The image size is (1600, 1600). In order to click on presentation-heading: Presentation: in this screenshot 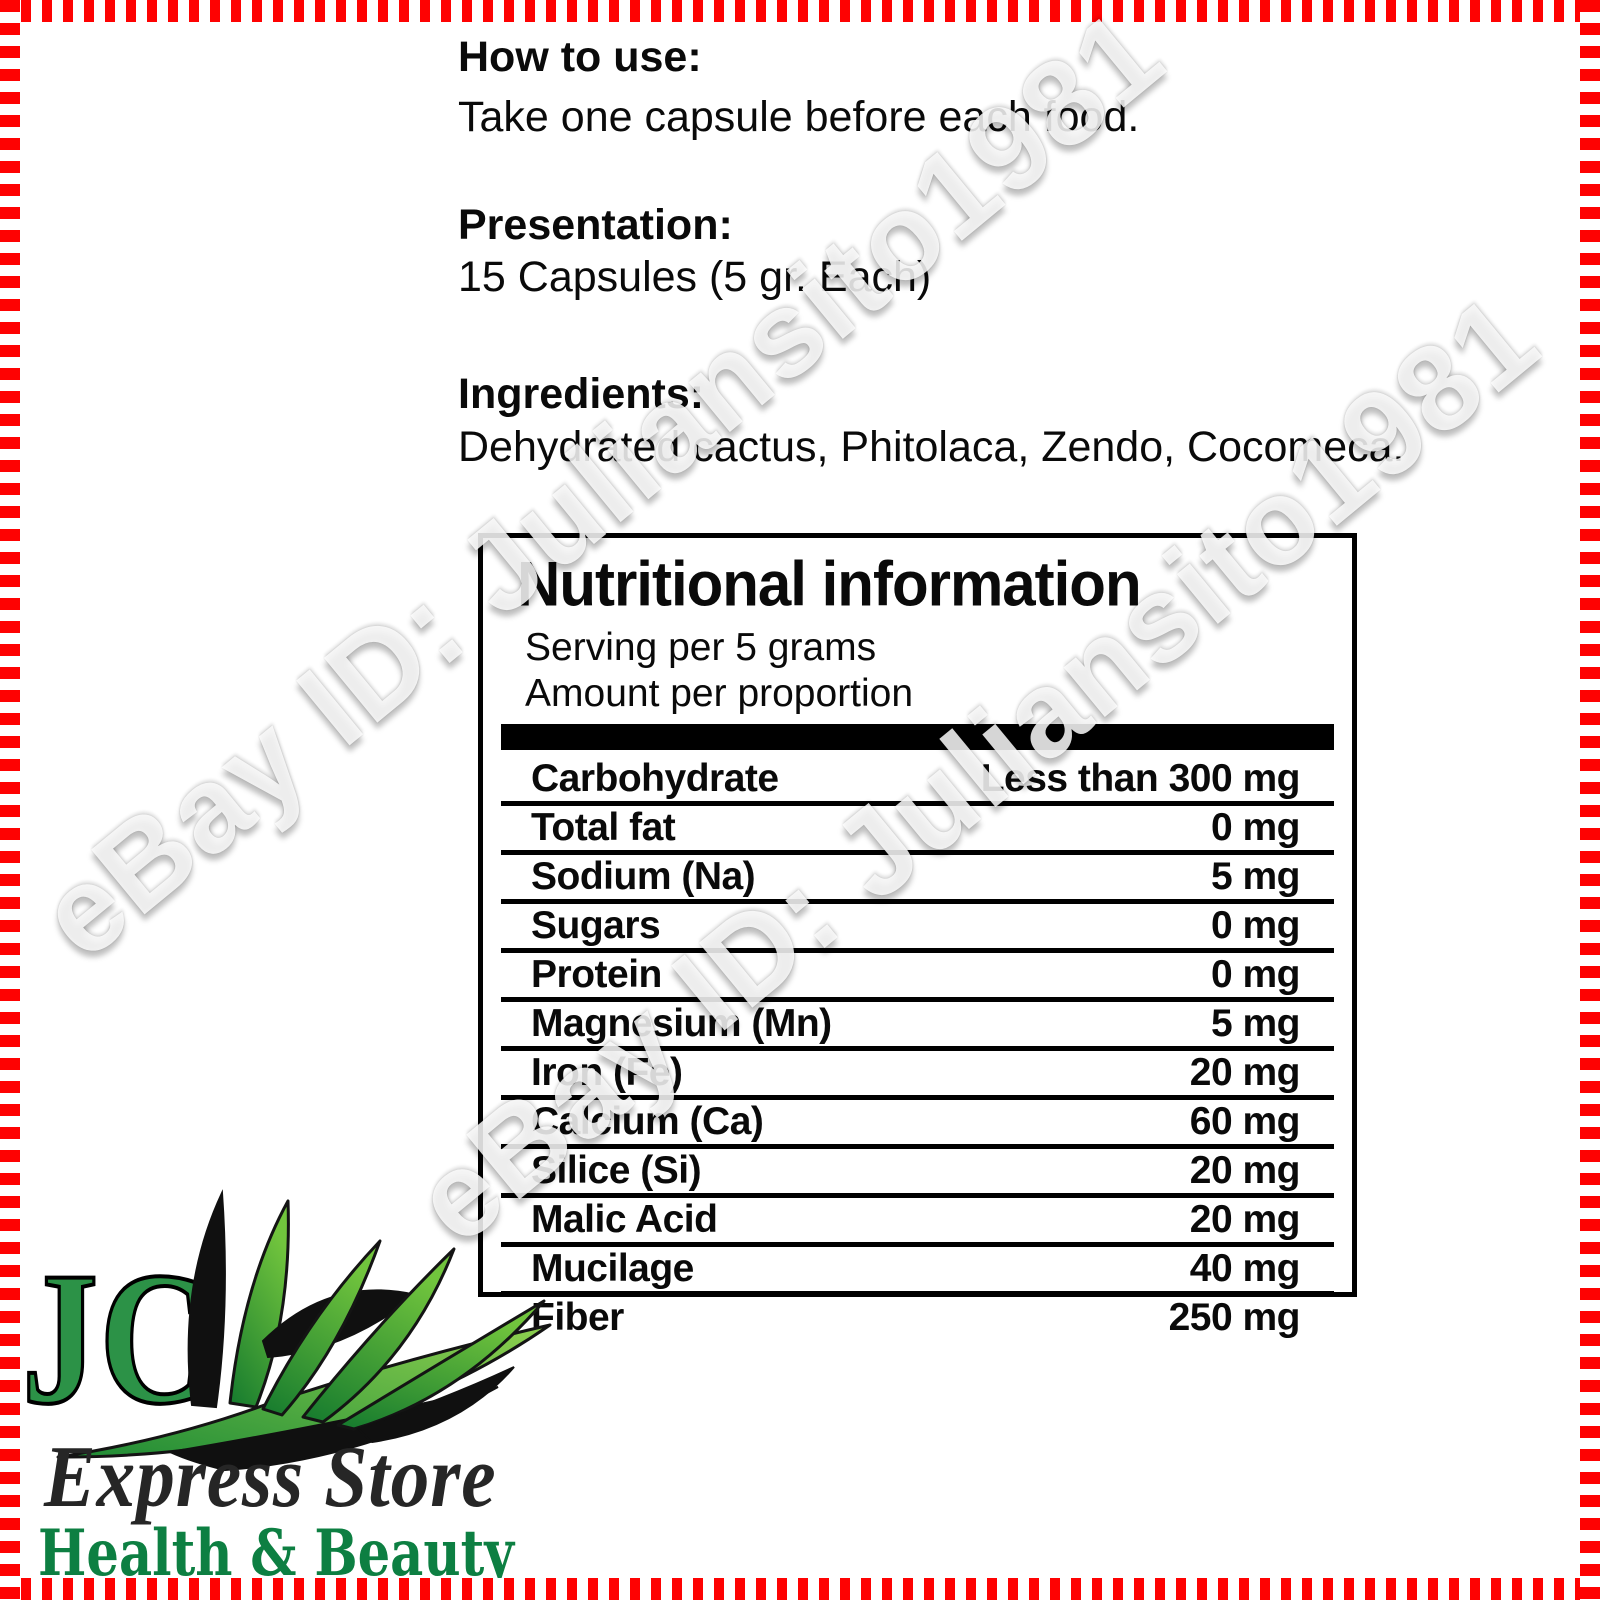, I will do `click(595, 225)`.